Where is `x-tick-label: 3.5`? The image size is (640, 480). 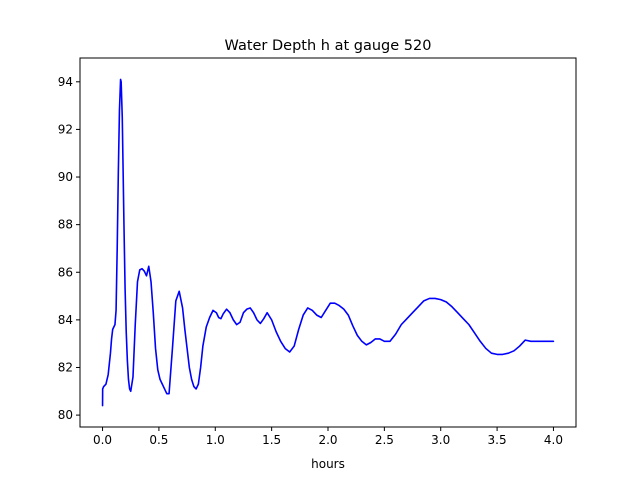
x-tick-label: 3.5 is located at coordinates (497, 440).